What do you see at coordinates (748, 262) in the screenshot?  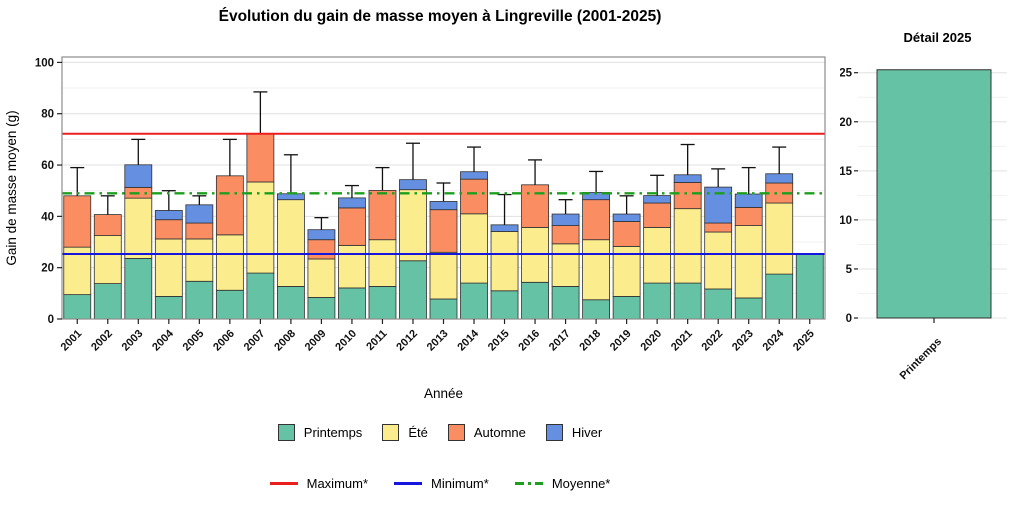 I see `bar-segment-été-2023` at bounding box center [748, 262].